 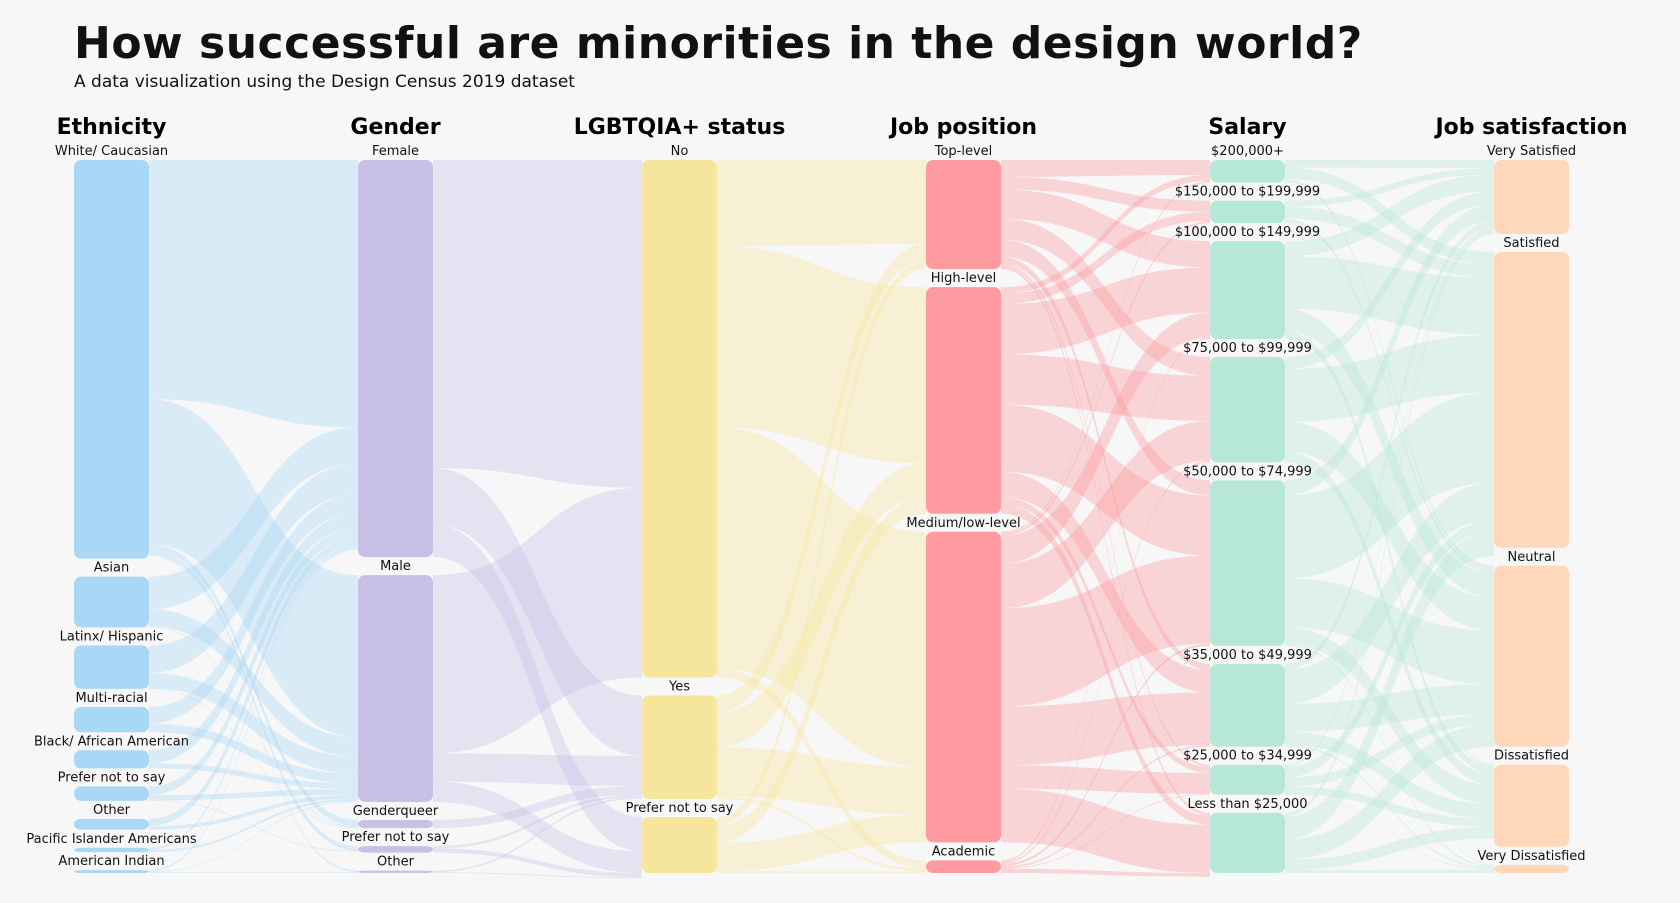 I want to click on label-job-satisfaction-very-dissatisfied: Very Dissatisfied, so click(x=1531, y=856).